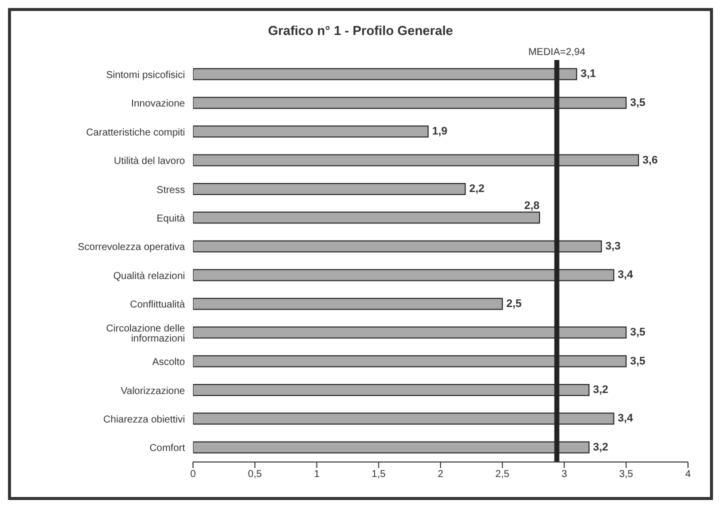 The height and width of the screenshot is (508, 721). Describe the element at coordinates (169, 362) in the screenshot. I see `y-tick-label: Ascolto` at that location.